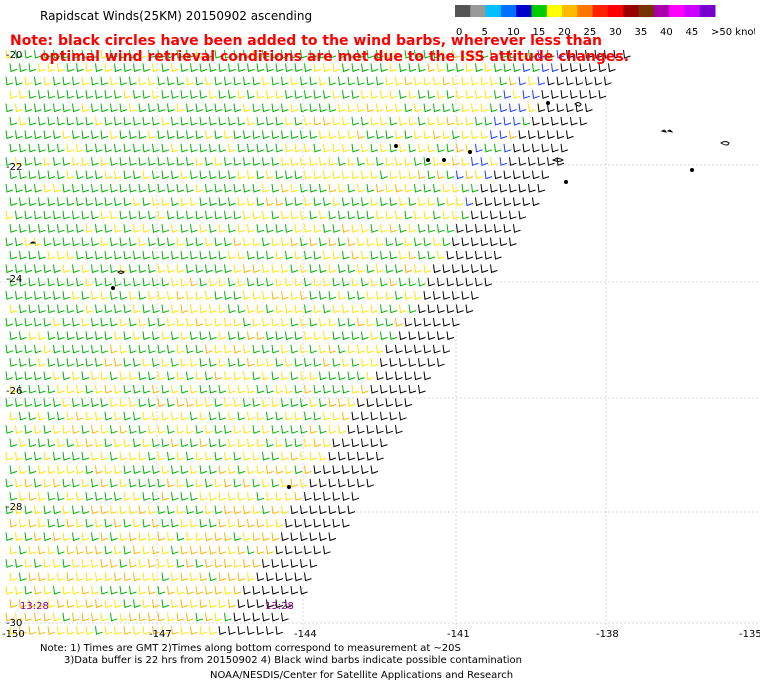 This screenshot has width=760, height=688. What do you see at coordinates (661, 11) in the screenshot?
I see `colorbar-swatch` at bounding box center [661, 11].